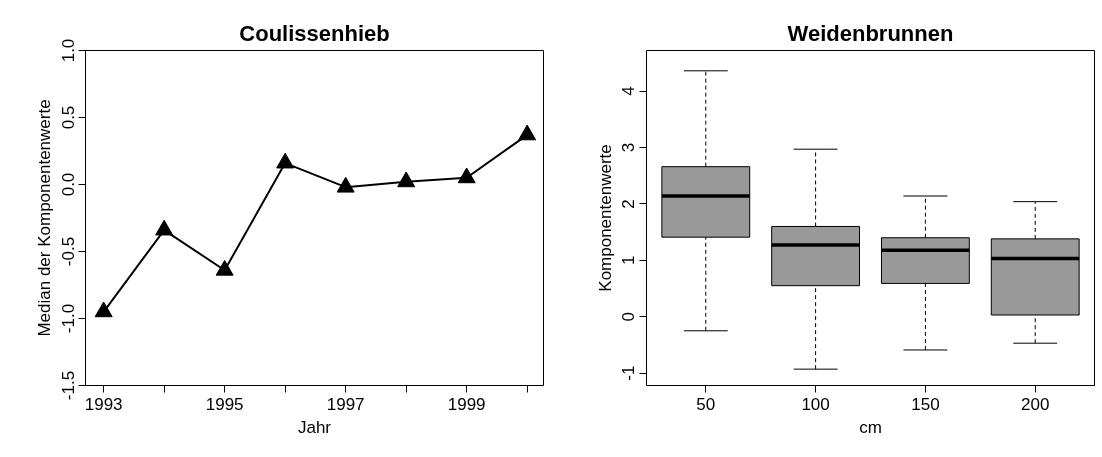  I want to click on y-tick-label: 3, so click(629, 147).